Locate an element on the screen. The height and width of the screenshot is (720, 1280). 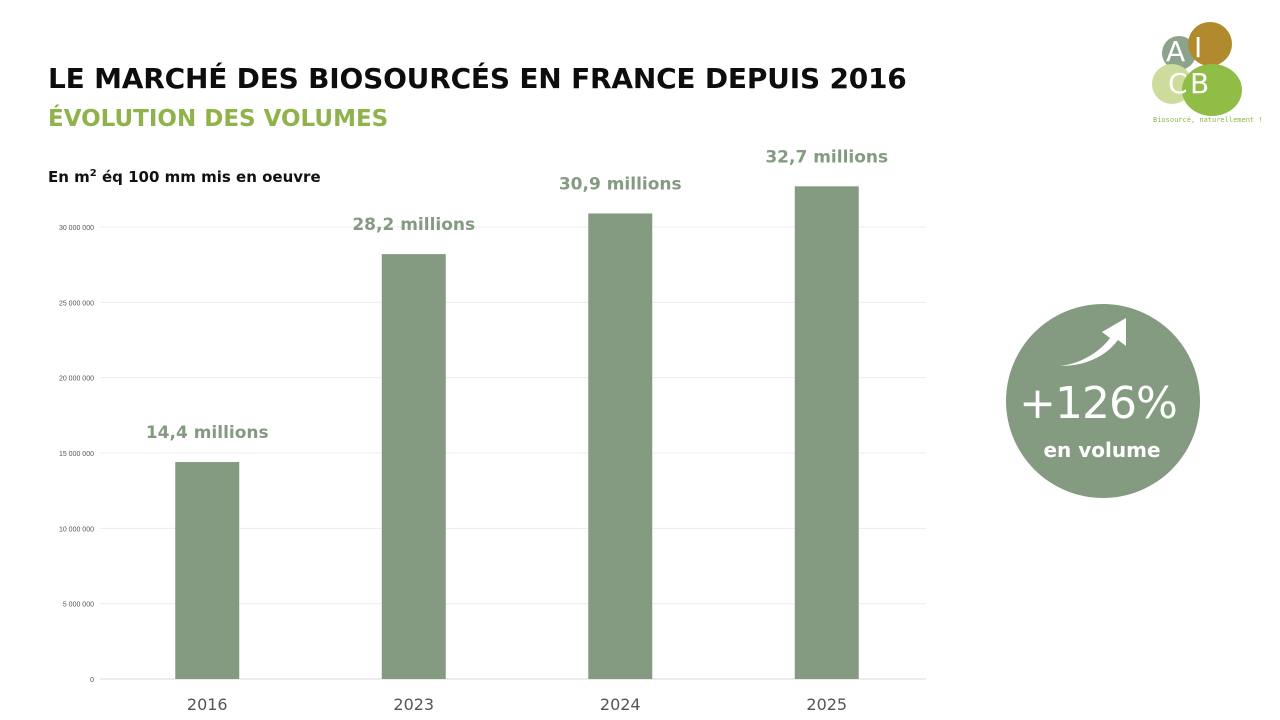
x-axis-labels: 2016 2023 2024 2025 is located at coordinates (517, 704).